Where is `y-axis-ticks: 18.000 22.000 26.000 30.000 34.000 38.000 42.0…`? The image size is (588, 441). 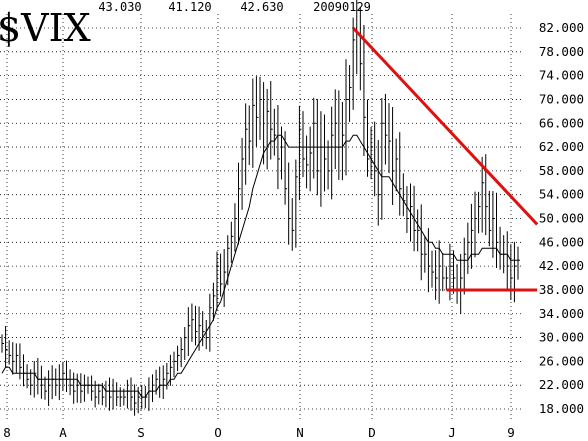
y-axis-ticks: 18.000 22.000 26.000 30.000 34.000 38.000 42.0… is located at coordinates (561, 218).